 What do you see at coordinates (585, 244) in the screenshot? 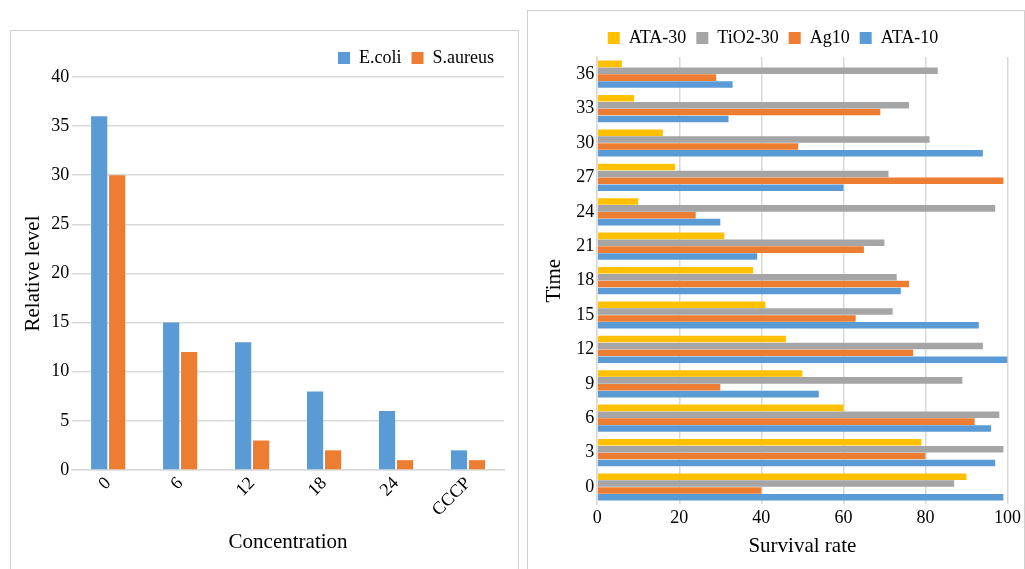
I see `y-tick-label: 21` at bounding box center [585, 244].